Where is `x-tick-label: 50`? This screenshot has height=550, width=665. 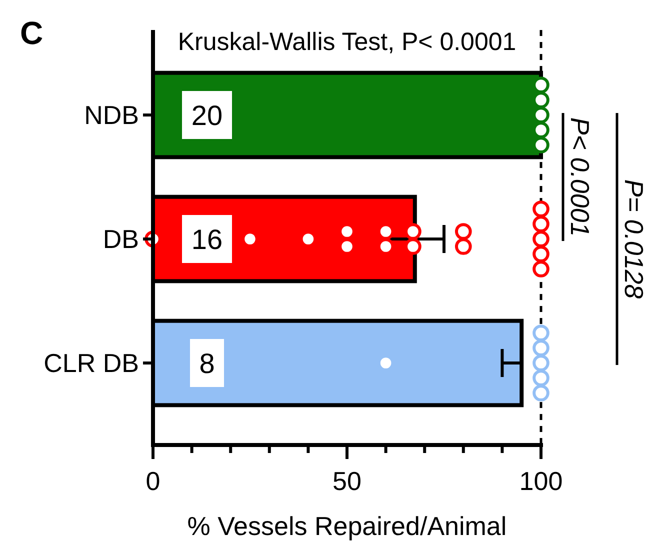
x-tick-label: 50 is located at coordinates (347, 481).